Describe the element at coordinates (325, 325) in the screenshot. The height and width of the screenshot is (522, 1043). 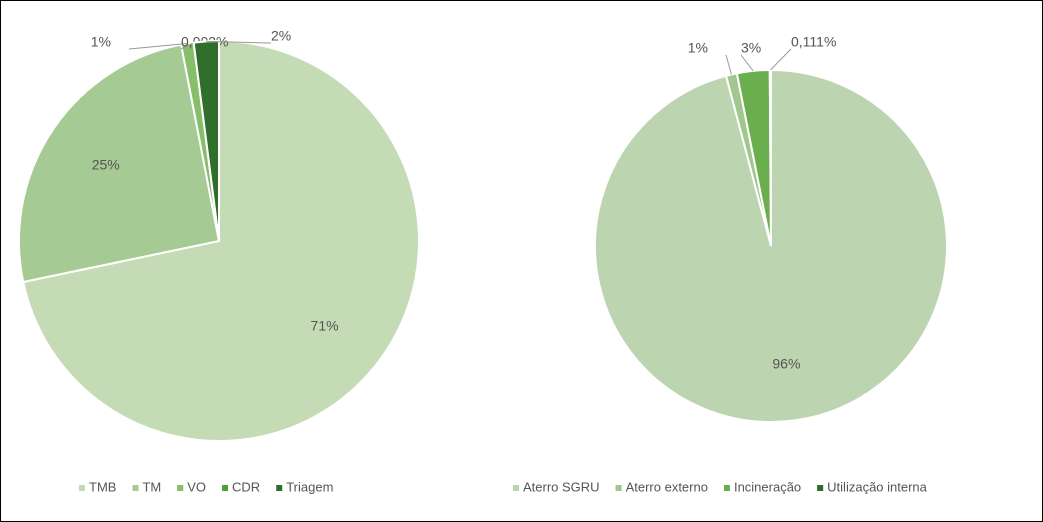
I see `data-label: 71%` at that location.